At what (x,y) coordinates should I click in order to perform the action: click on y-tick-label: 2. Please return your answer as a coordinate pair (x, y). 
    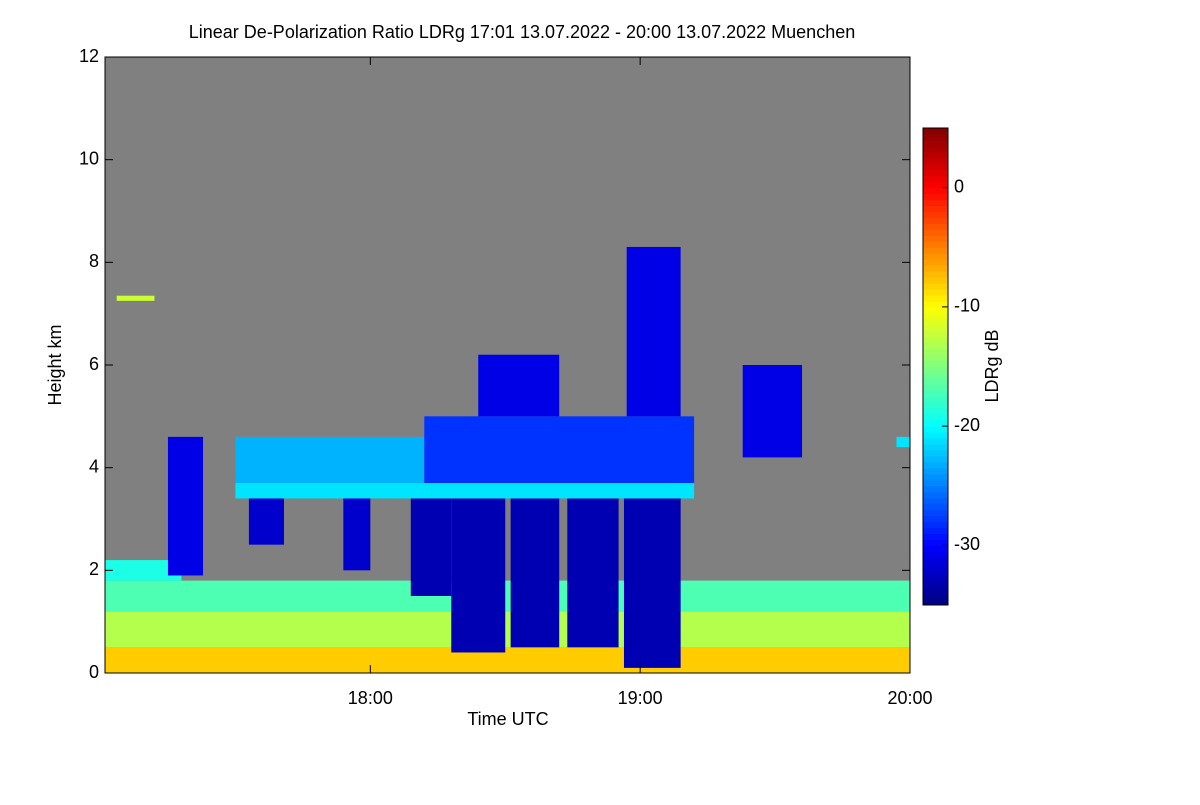
    Looking at the image, I should click on (94, 569).